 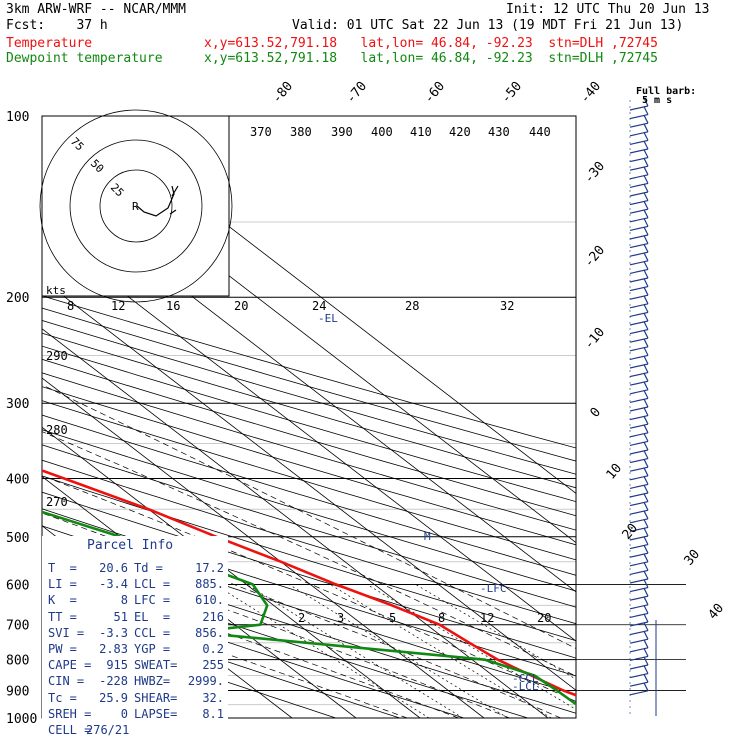 I want to click on parcel-value: -228, so click(x=113, y=681).